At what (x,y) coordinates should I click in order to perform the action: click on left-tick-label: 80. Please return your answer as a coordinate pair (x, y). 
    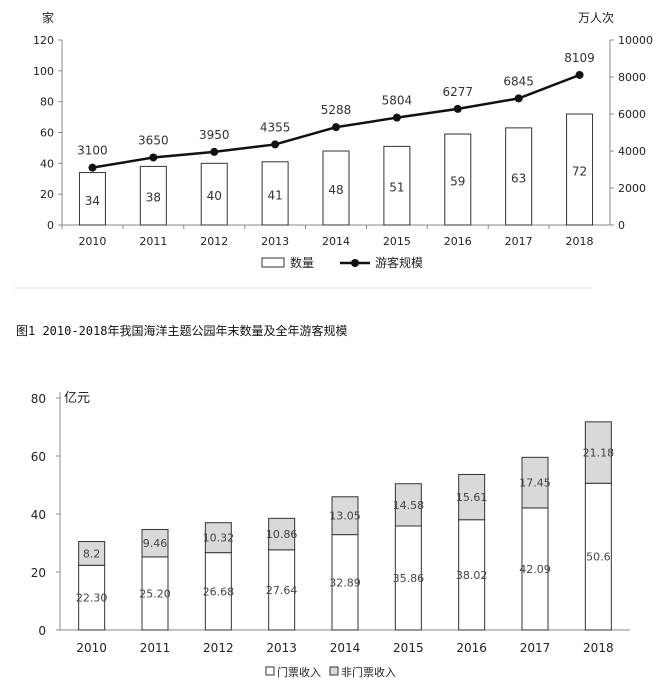
    Looking at the image, I should click on (47, 102).